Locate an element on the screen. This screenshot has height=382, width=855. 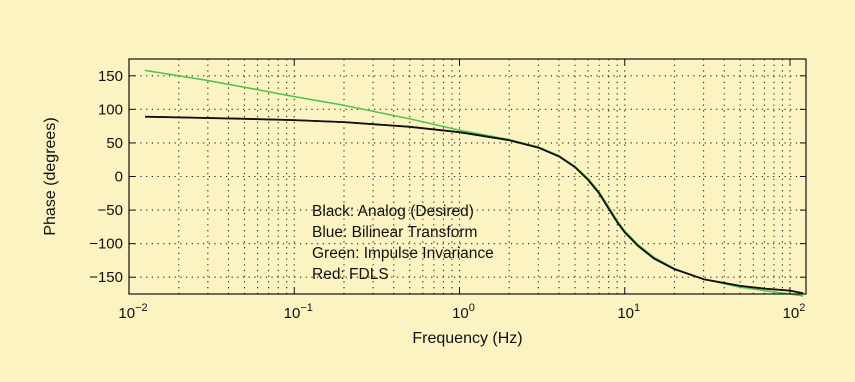
x-tick-label: 10⁻² is located at coordinates (132, 312).